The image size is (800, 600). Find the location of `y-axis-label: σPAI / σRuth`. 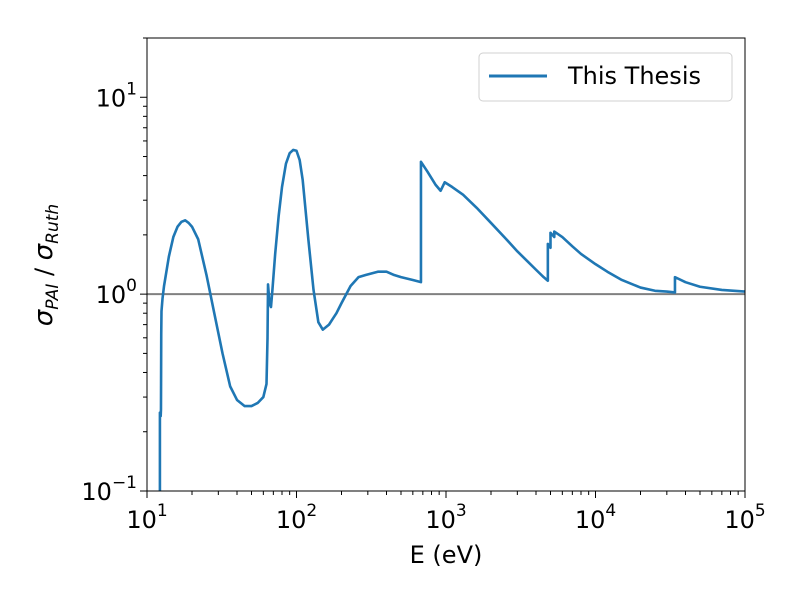

y-axis-label: σPAI / σRuth is located at coordinates (46, 265).